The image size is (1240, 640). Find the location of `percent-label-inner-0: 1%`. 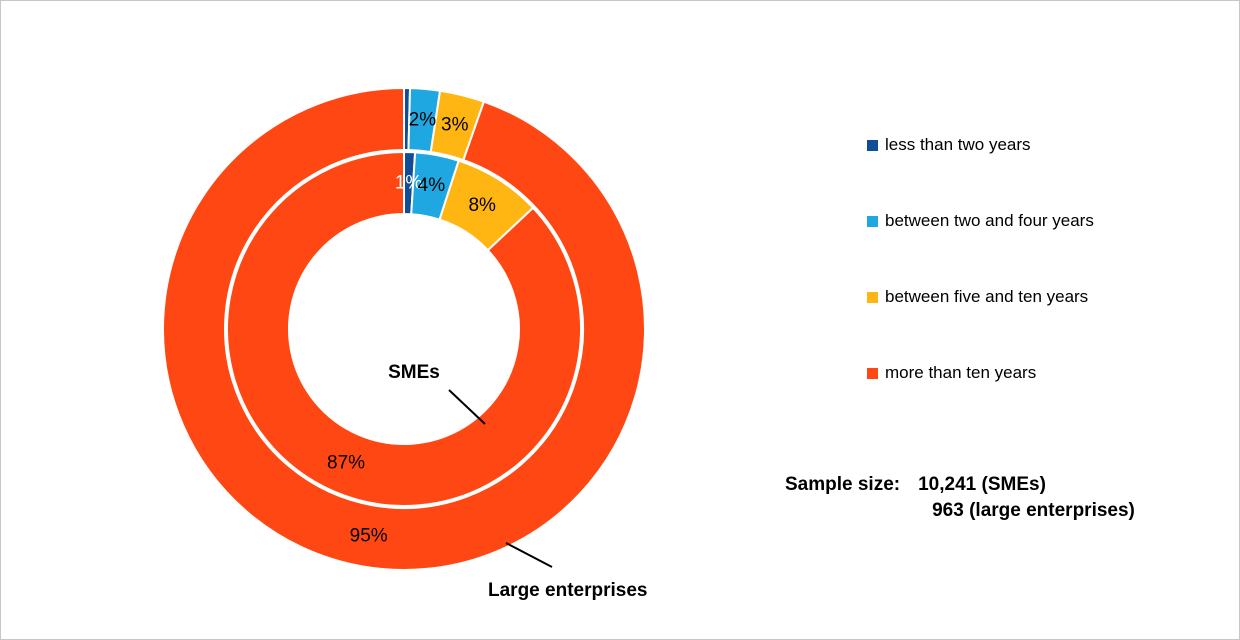

percent-label-inner-0: 1% is located at coordinates (409, 183).